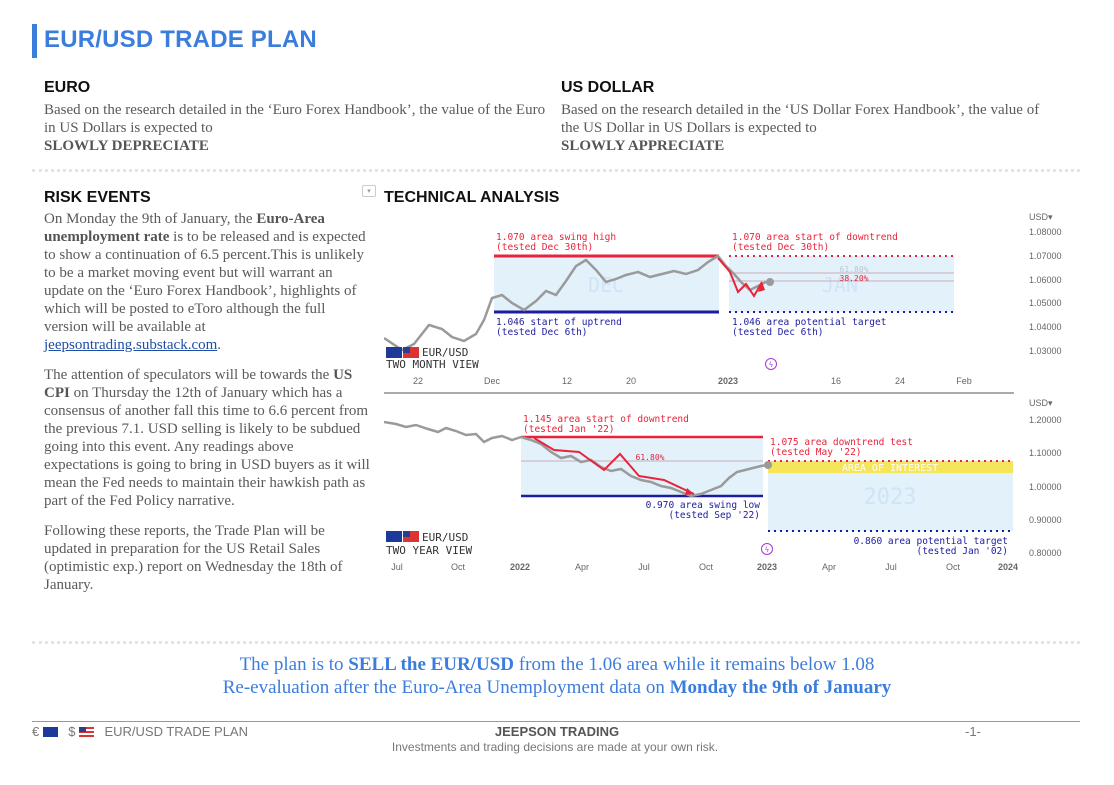 This screenshot has width=1114, height=785. I want to click on dollar-symbol: $, so click(72, 731).